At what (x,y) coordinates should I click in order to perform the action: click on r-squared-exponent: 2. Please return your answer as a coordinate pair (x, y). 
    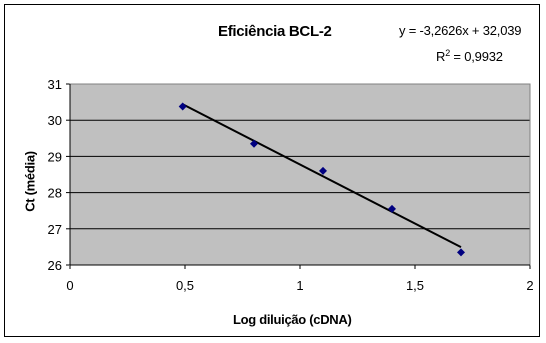
    Looking at the image, I should click on (448, 53).